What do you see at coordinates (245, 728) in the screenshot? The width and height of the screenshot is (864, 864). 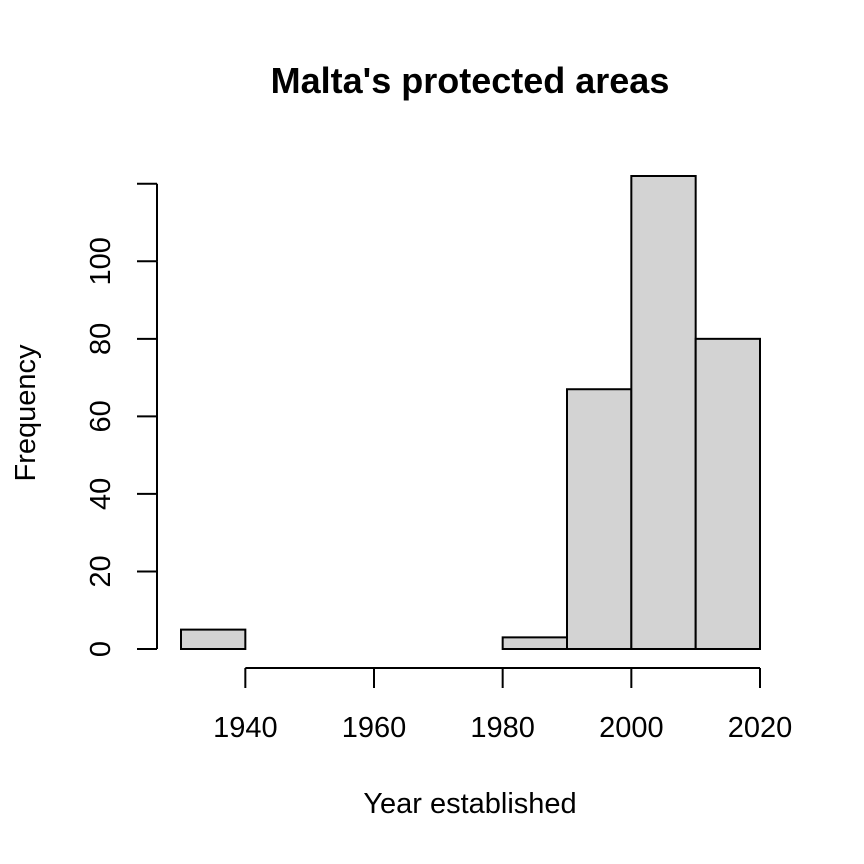 I see `x-tick-label-1940: 1940` at bounding box center [245, 728].